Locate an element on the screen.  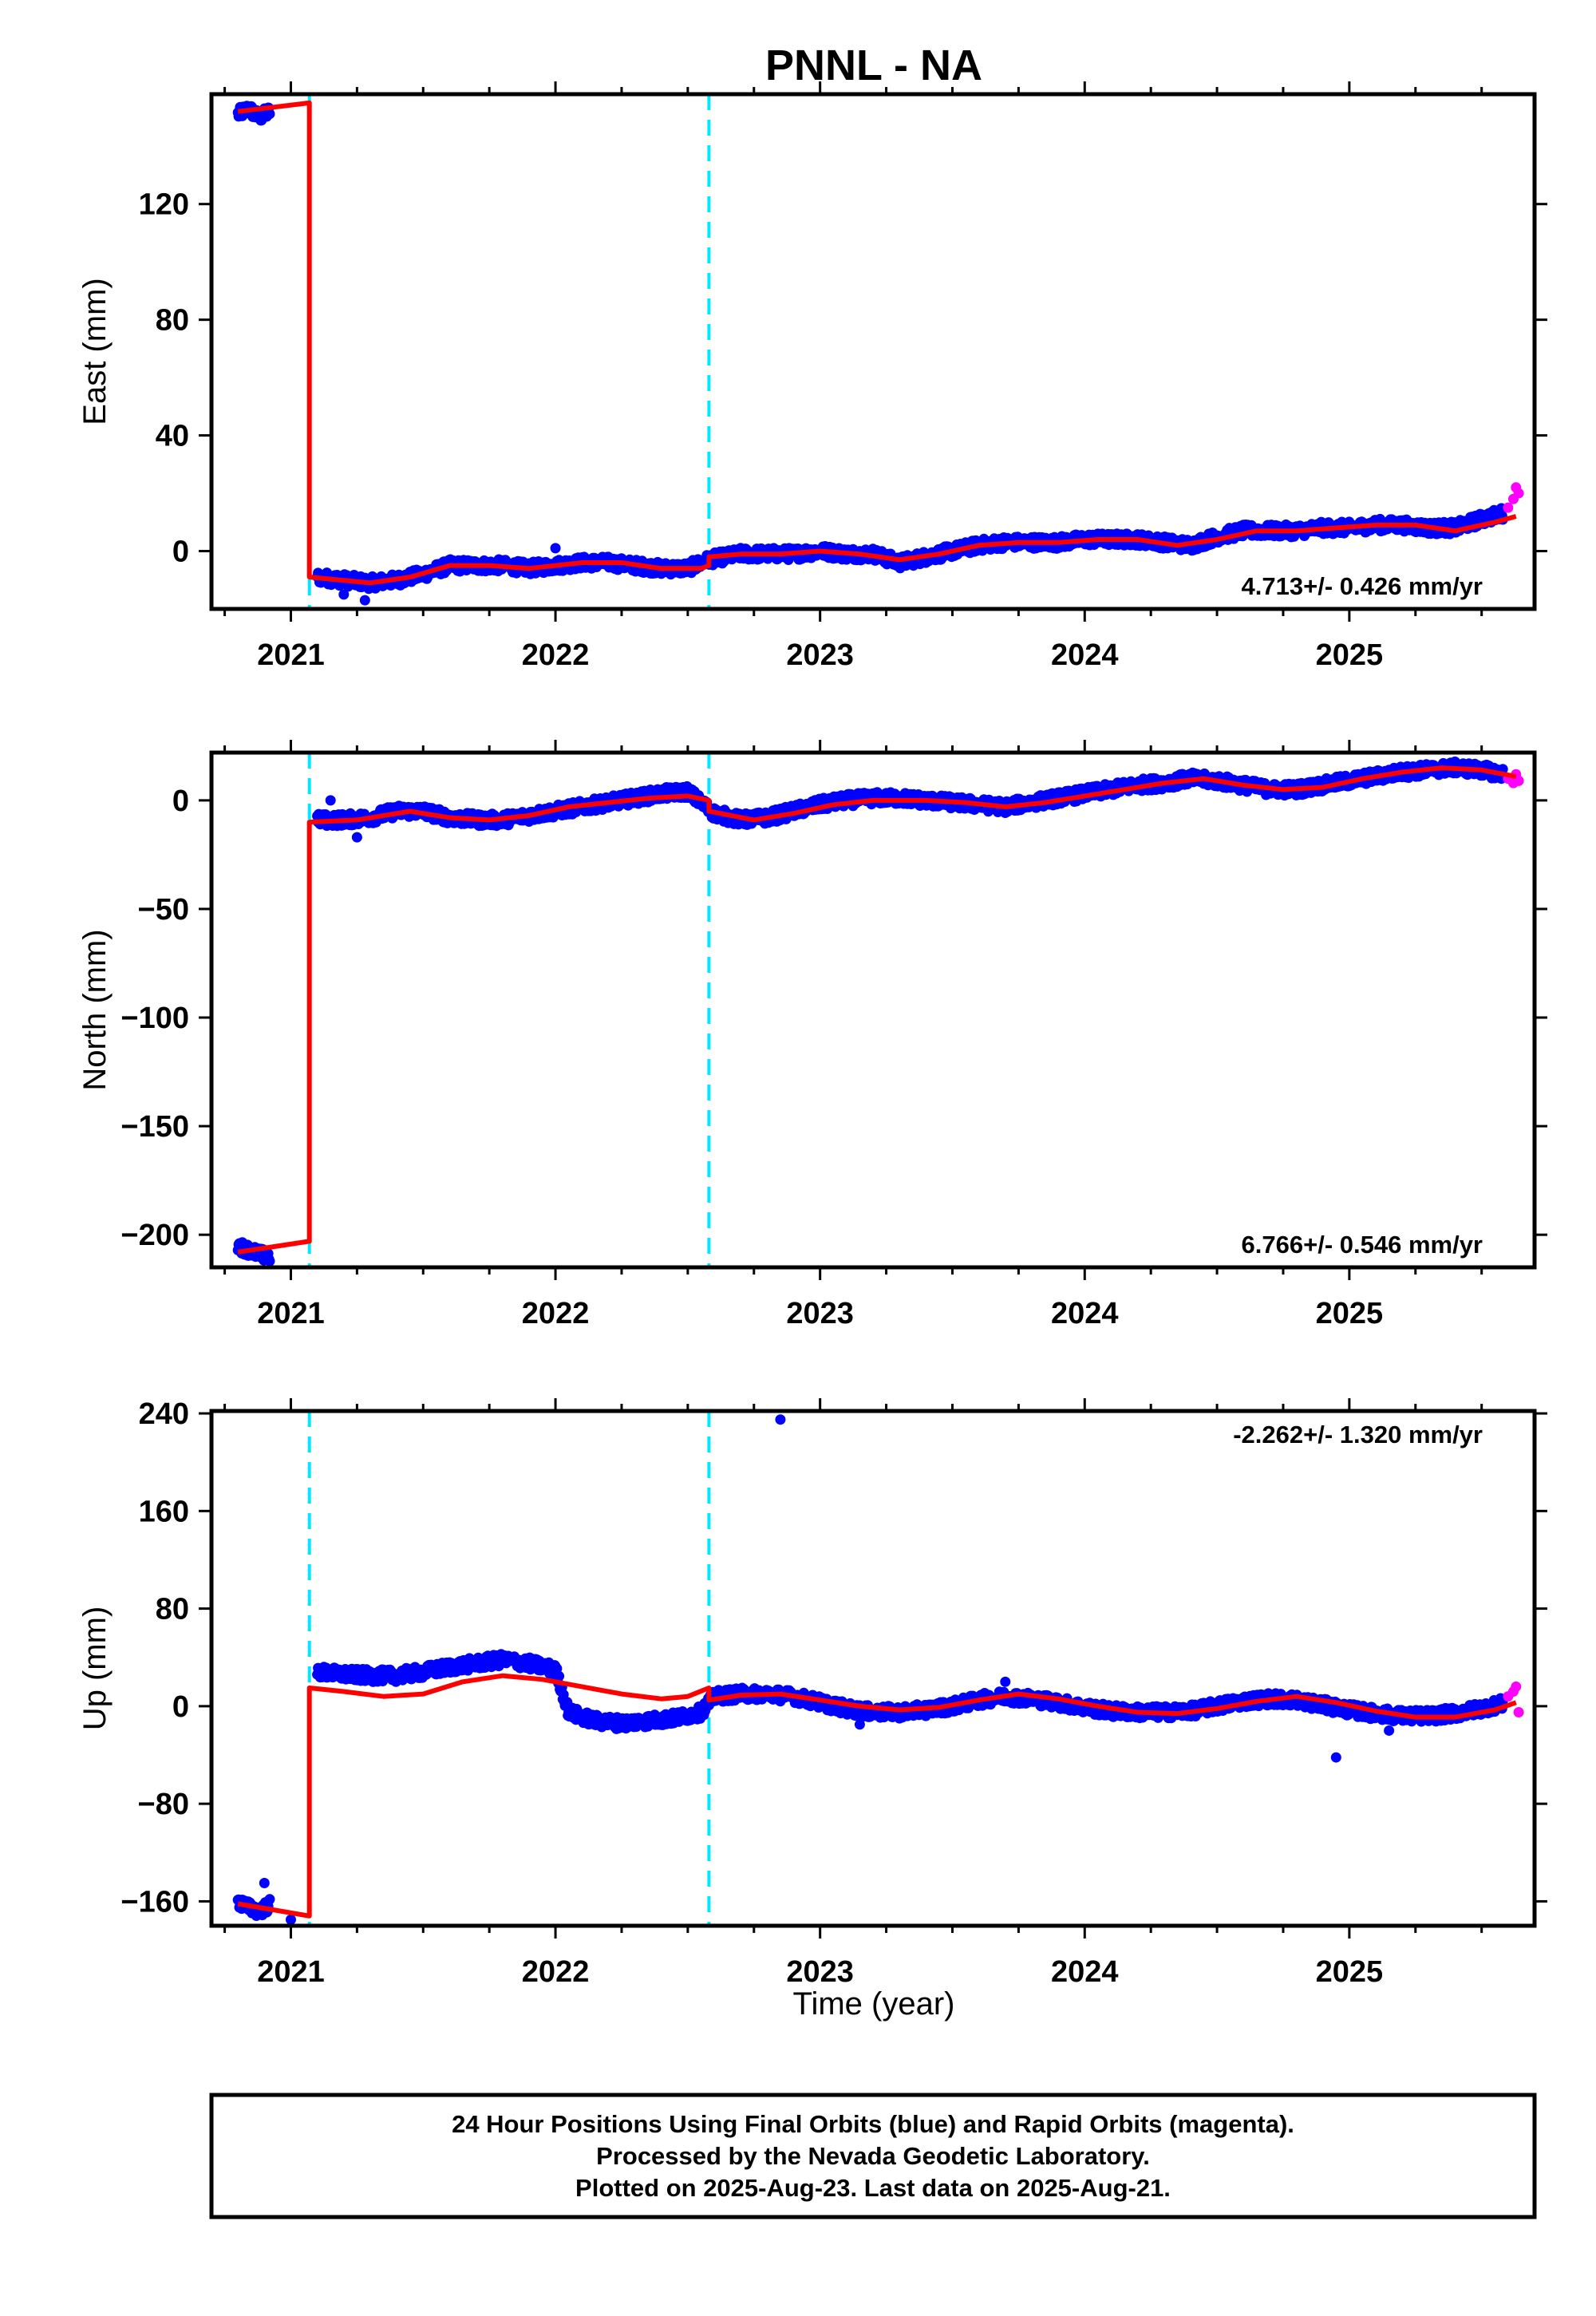
y-tick-label: 120 is located at coordinates (164, 205).